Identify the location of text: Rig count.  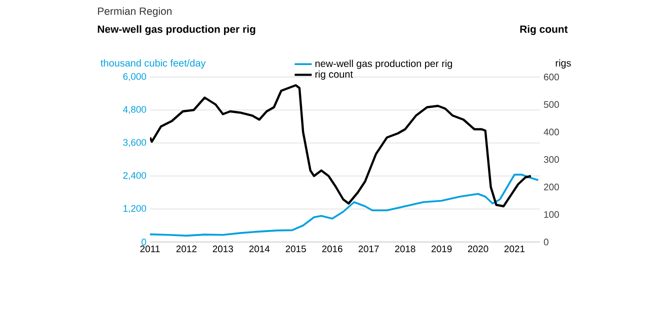
(544, 30).